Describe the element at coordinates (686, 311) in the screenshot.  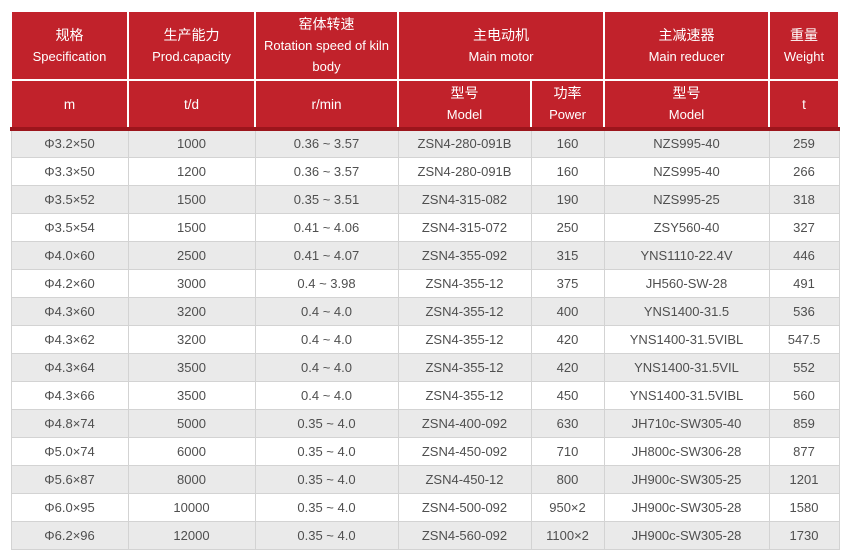
I see `cell-reducer-model: YNS1400-31.5` at that location.